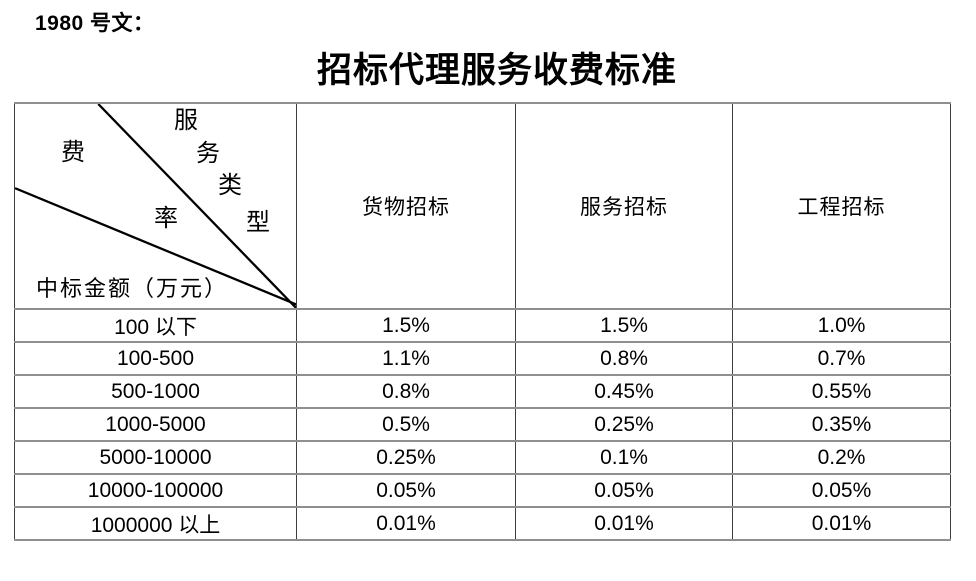  Describe the element at coordinates (406, 325) in the screenshot. I see `goods-rate-cell: 1.5%` at that location.